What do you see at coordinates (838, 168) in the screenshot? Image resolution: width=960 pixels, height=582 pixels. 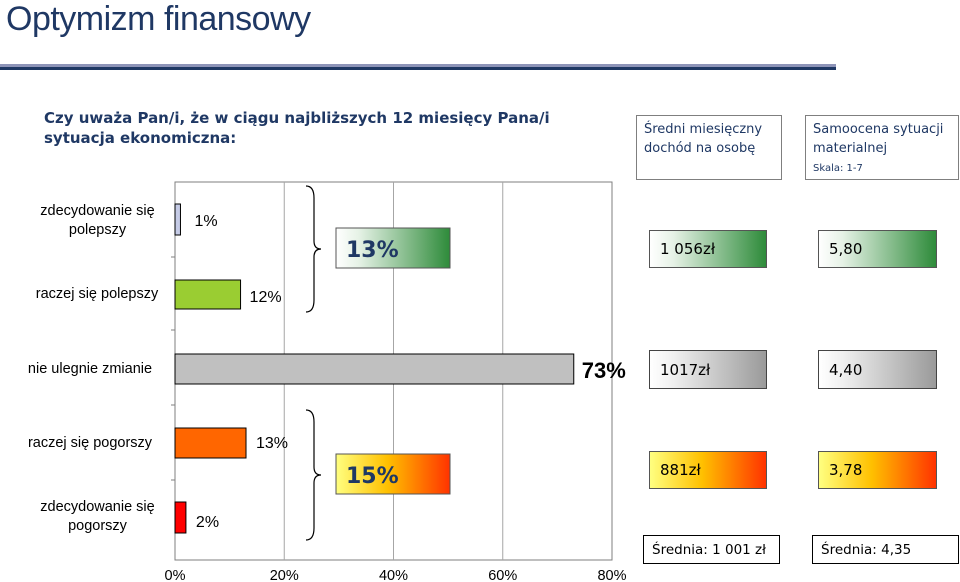 I see `selfassess-scale: Skala: 1-7` at bounding box center [838, 168].